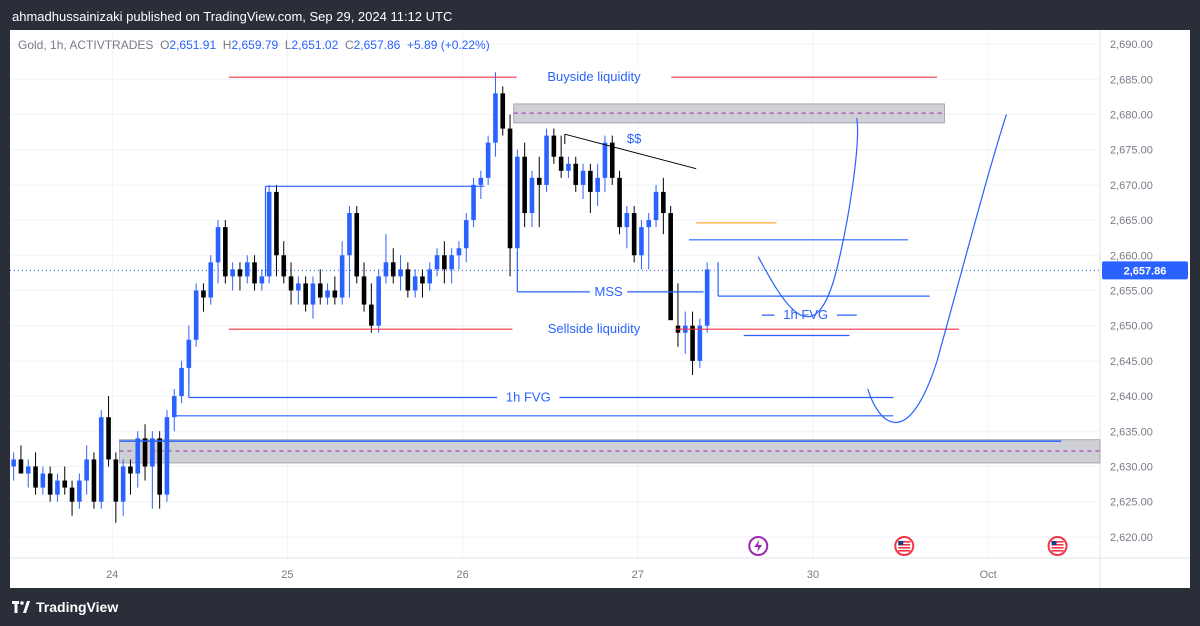  What do you see at coordinates (758, 546) in the screenshot?
I see `lightning-icon` at bounding box center [758, 546].